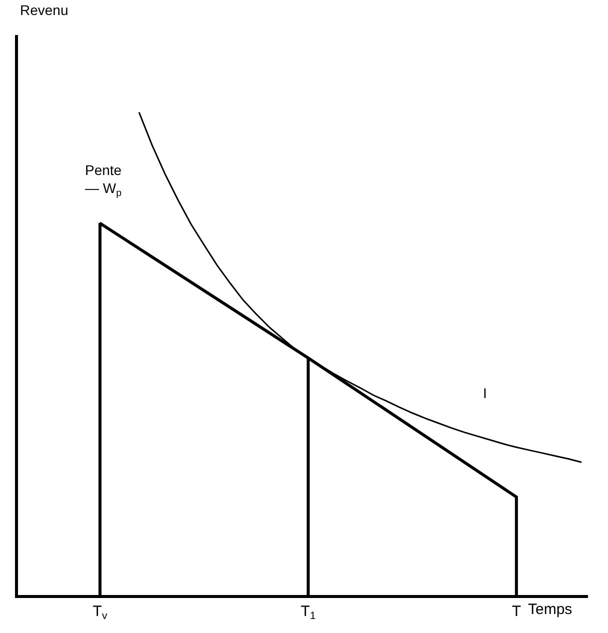 The width and height of the screenshot is (608, 633). What do you see at coordinates (517, 611) in the screenshot?
I see `x-tick-label: T` at bounding box center [517, 611].